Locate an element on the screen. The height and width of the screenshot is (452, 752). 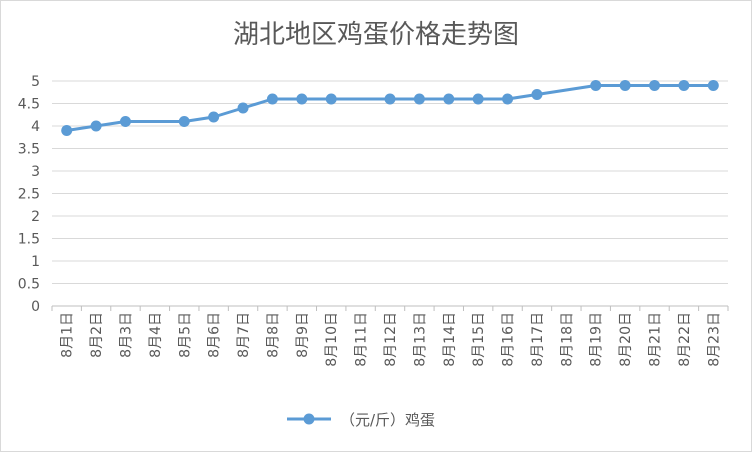
y-tick-label: 3.5 is located at coordinates (29, 150).